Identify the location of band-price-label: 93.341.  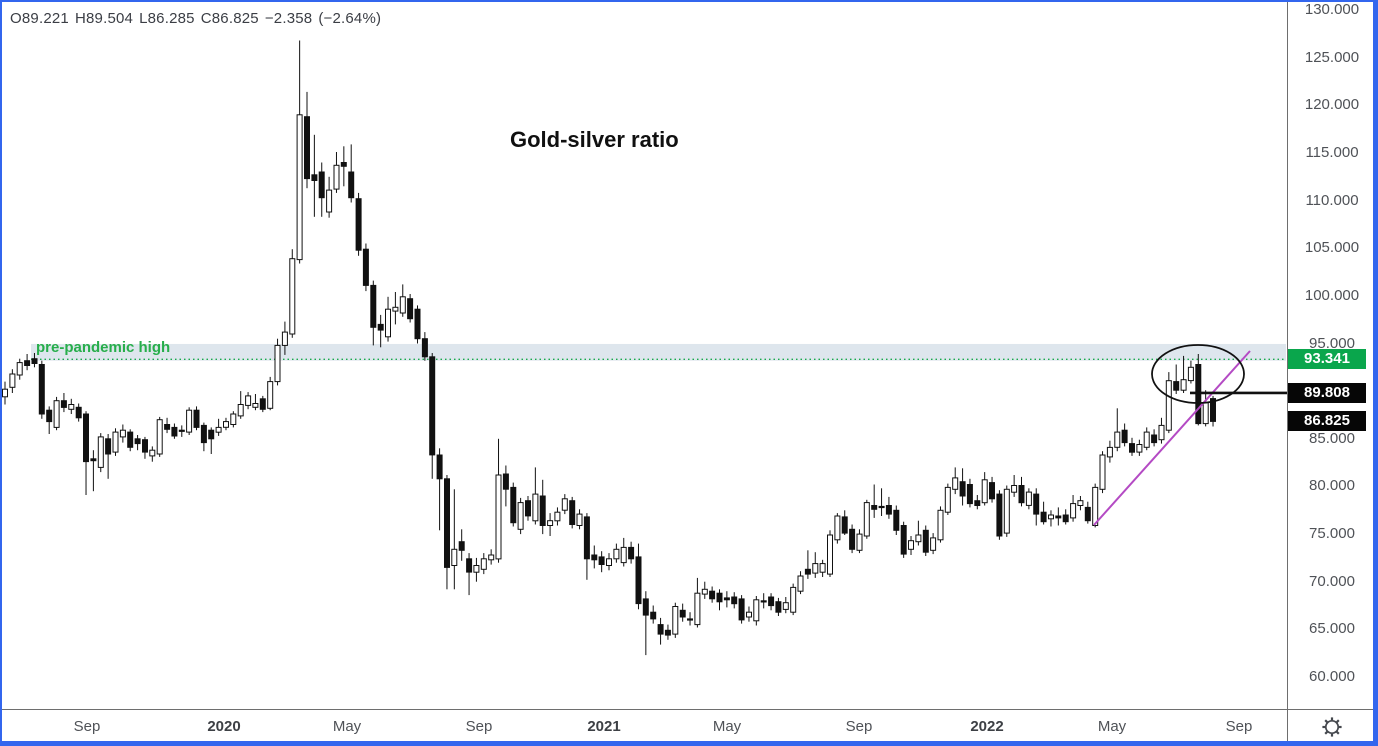
(1327, 359).